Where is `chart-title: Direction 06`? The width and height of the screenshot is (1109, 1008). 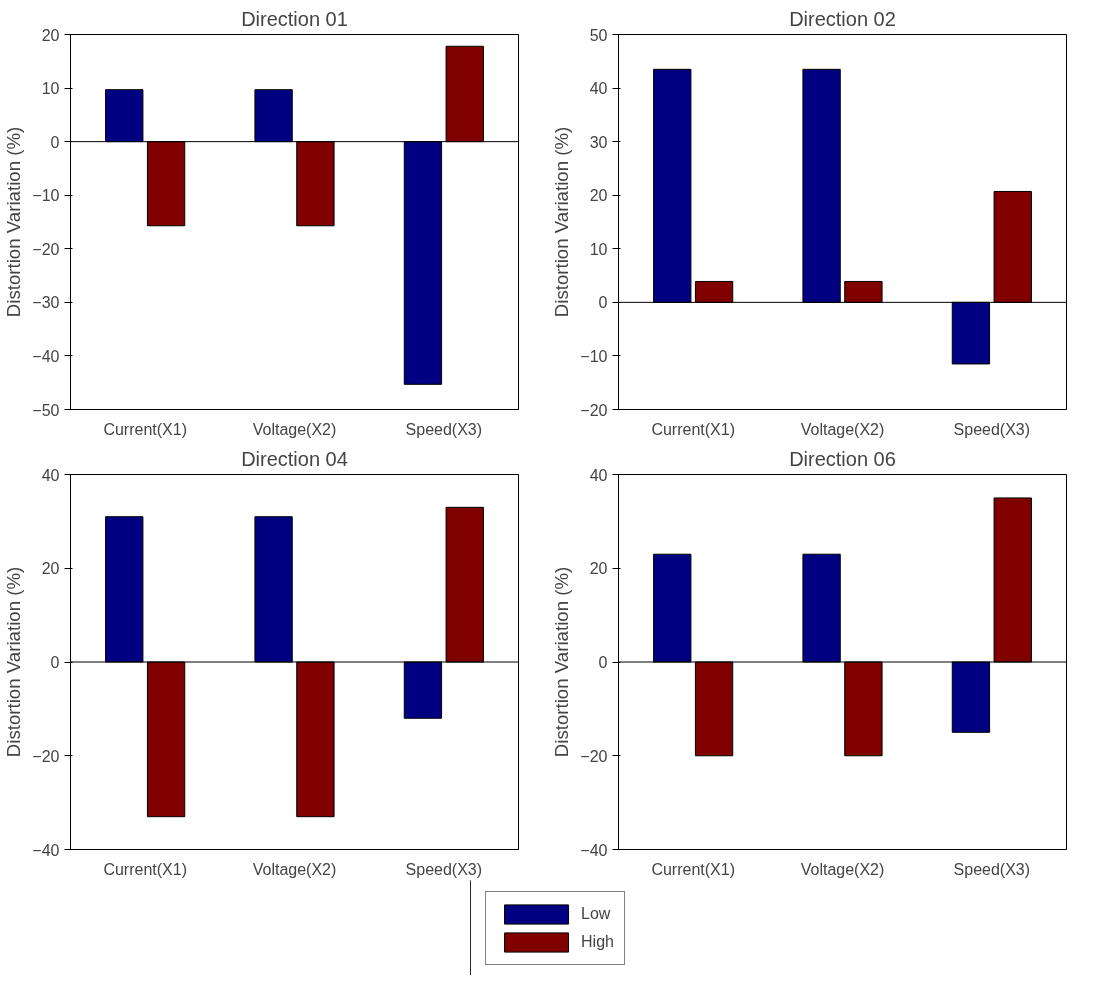 chart-title: Direction 06 is located at coordinates (842, 458).